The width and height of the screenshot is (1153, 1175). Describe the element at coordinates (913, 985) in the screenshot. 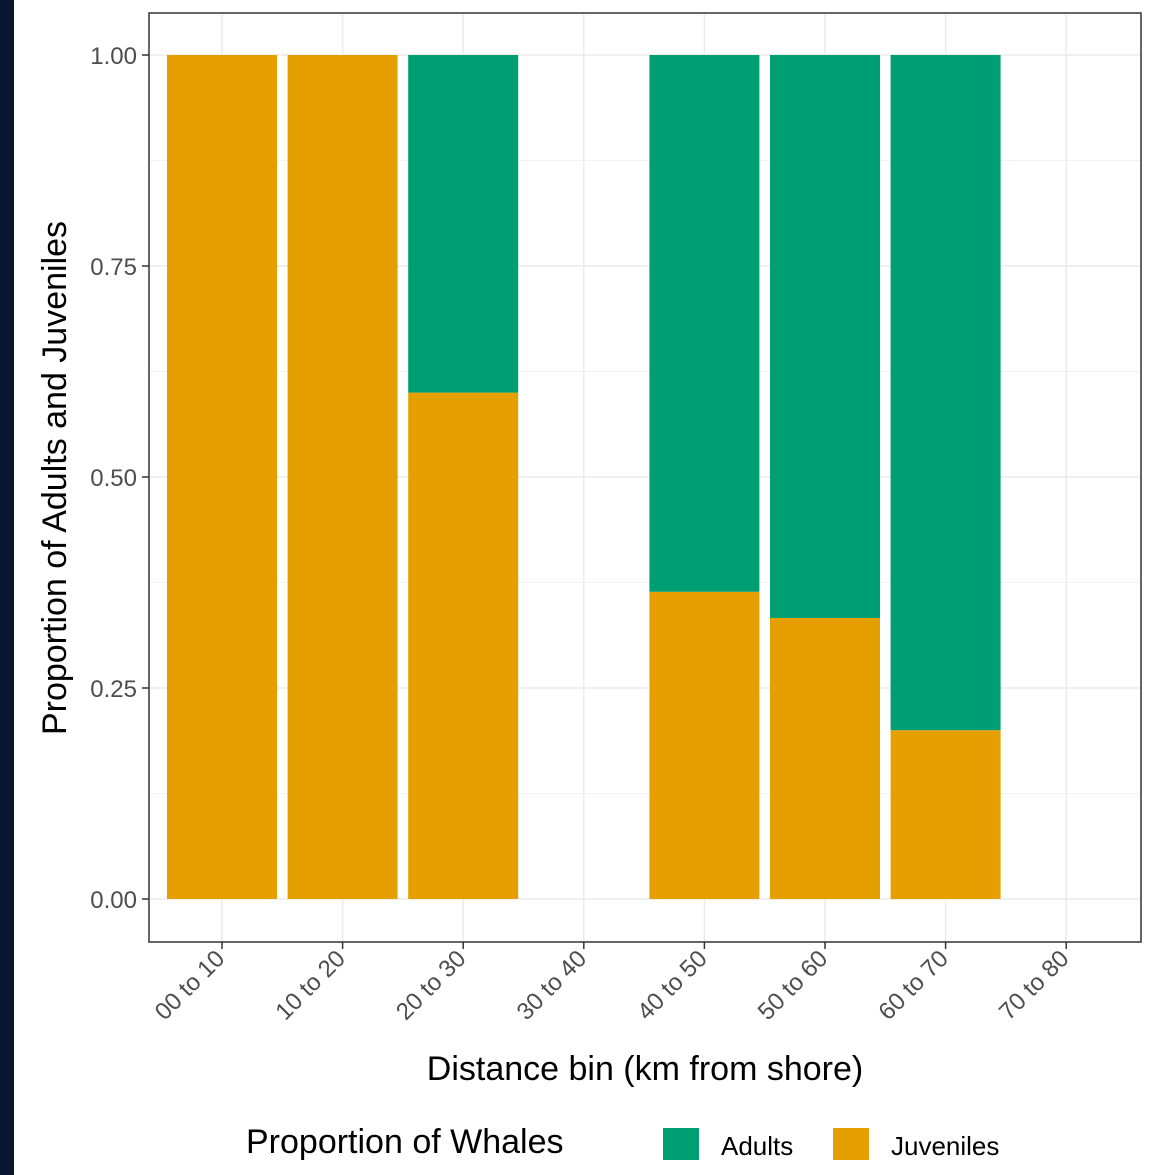

I see `x-tick-label: 60 to 70` at that location.